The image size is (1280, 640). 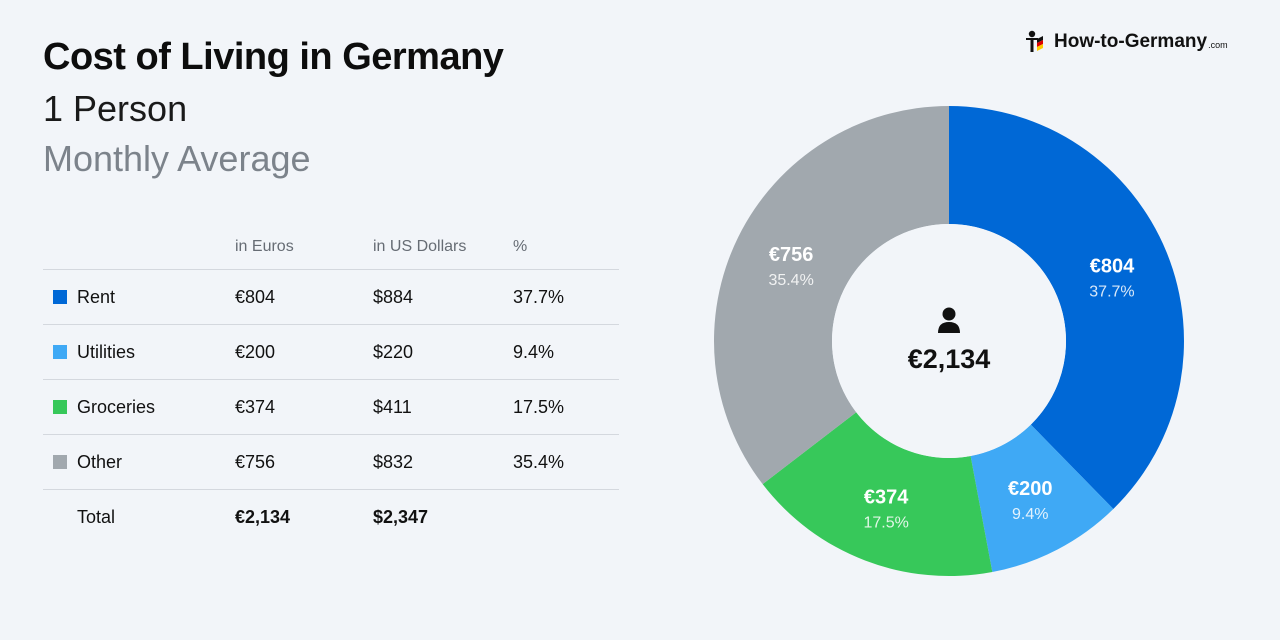 What do you see at coordinates (1030, 489) in the screenshot?
I see `slice-value-label: €200` at bounding box center [1030, 489].